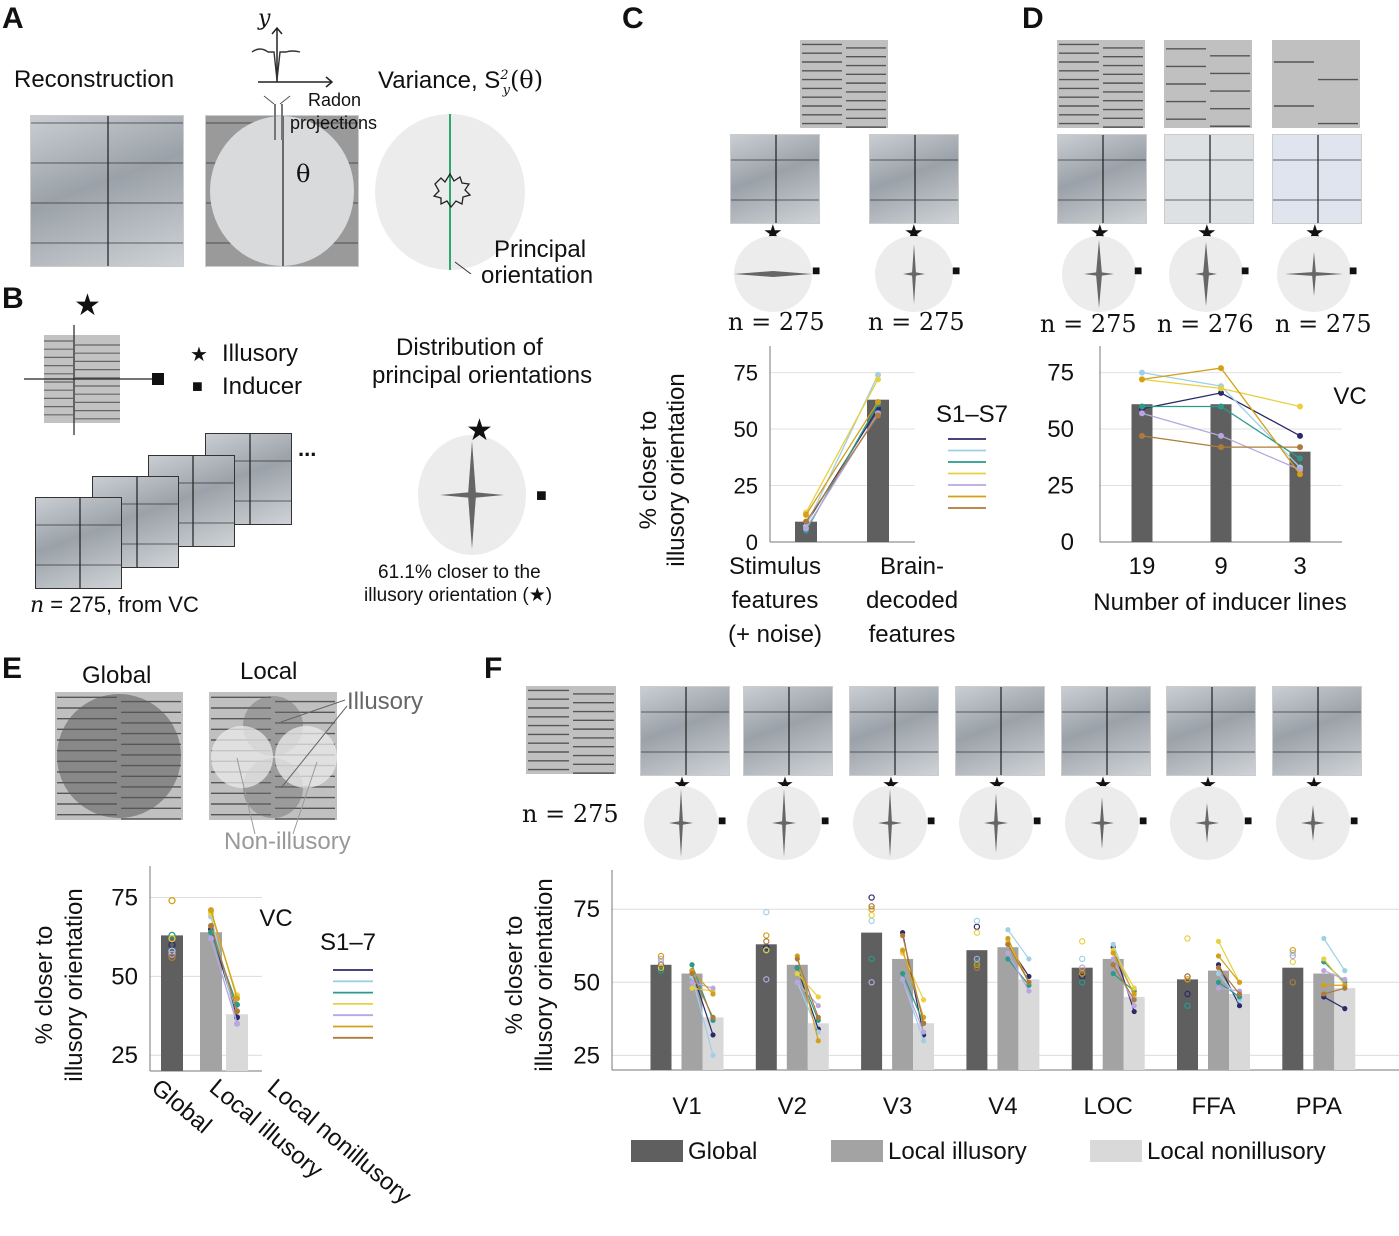  I want to click on d-n-label-3: n = 275, so click(1323, 324).